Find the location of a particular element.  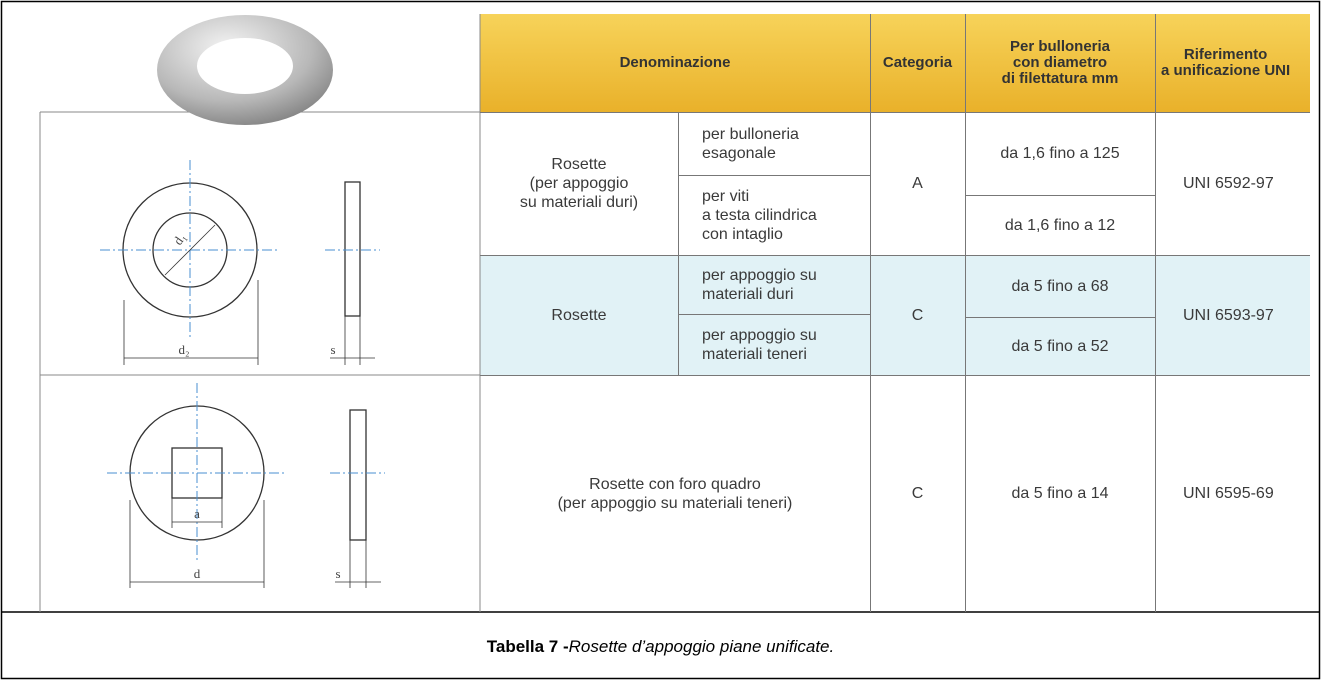

cell: Rosette is located at coordinates (579, 315).